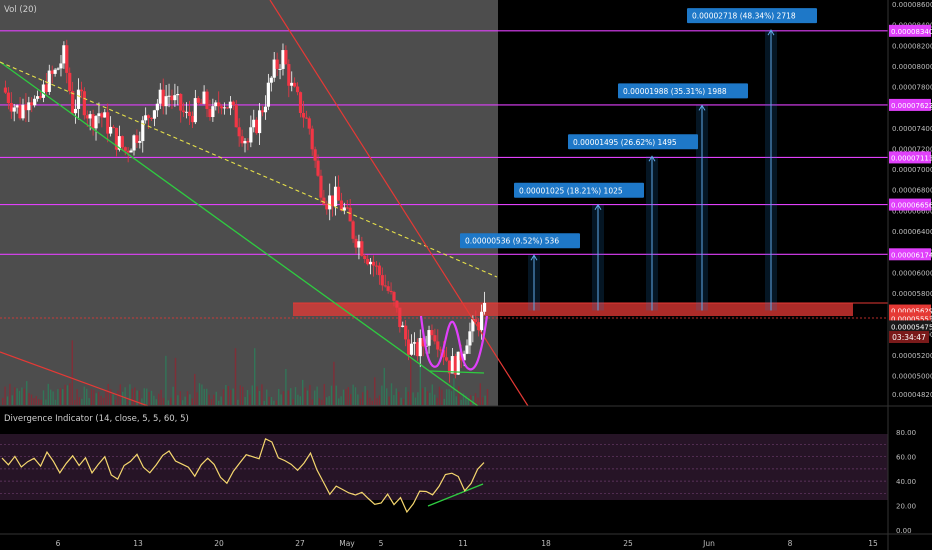 The image size is (932, 550). Describe the element at coordinates (245, 372) in the screenshot. I see `volume-bars` at that location.